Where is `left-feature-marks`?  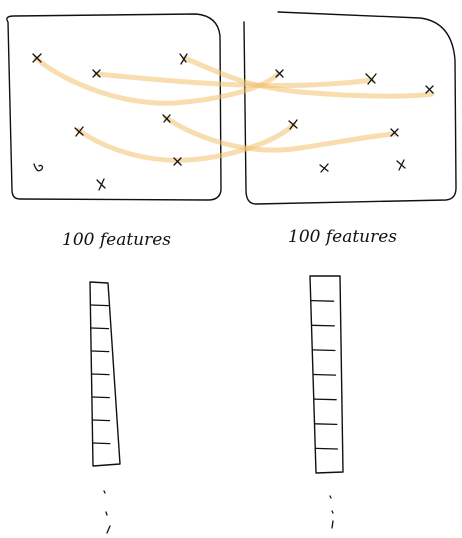
left-feature-marks is located at coordinates (110, 122).